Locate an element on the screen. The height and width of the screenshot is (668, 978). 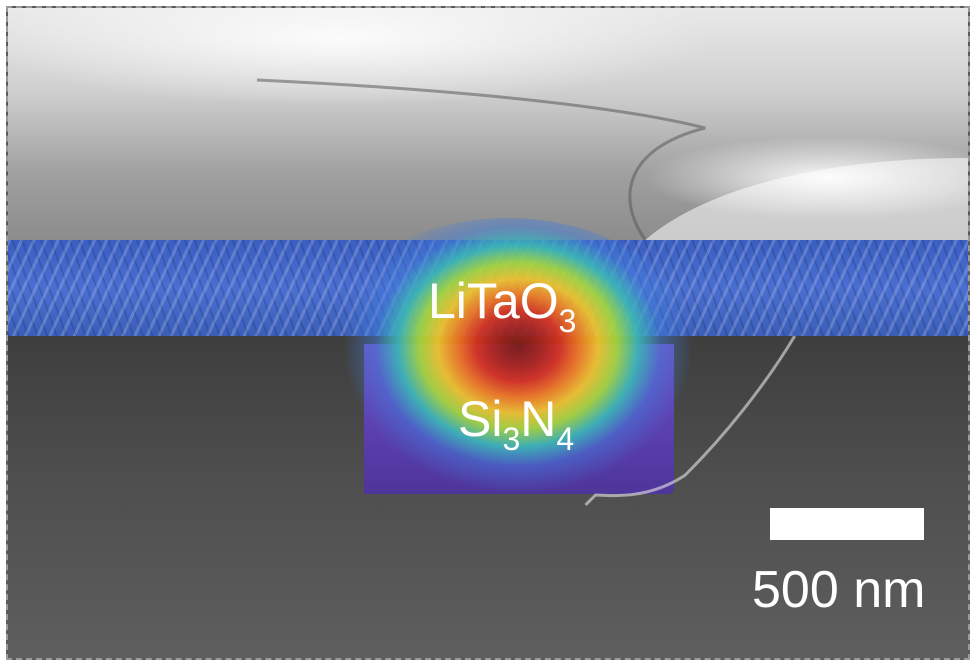
si3n4-label: Si3N4 is located at coordinates (516, 424).